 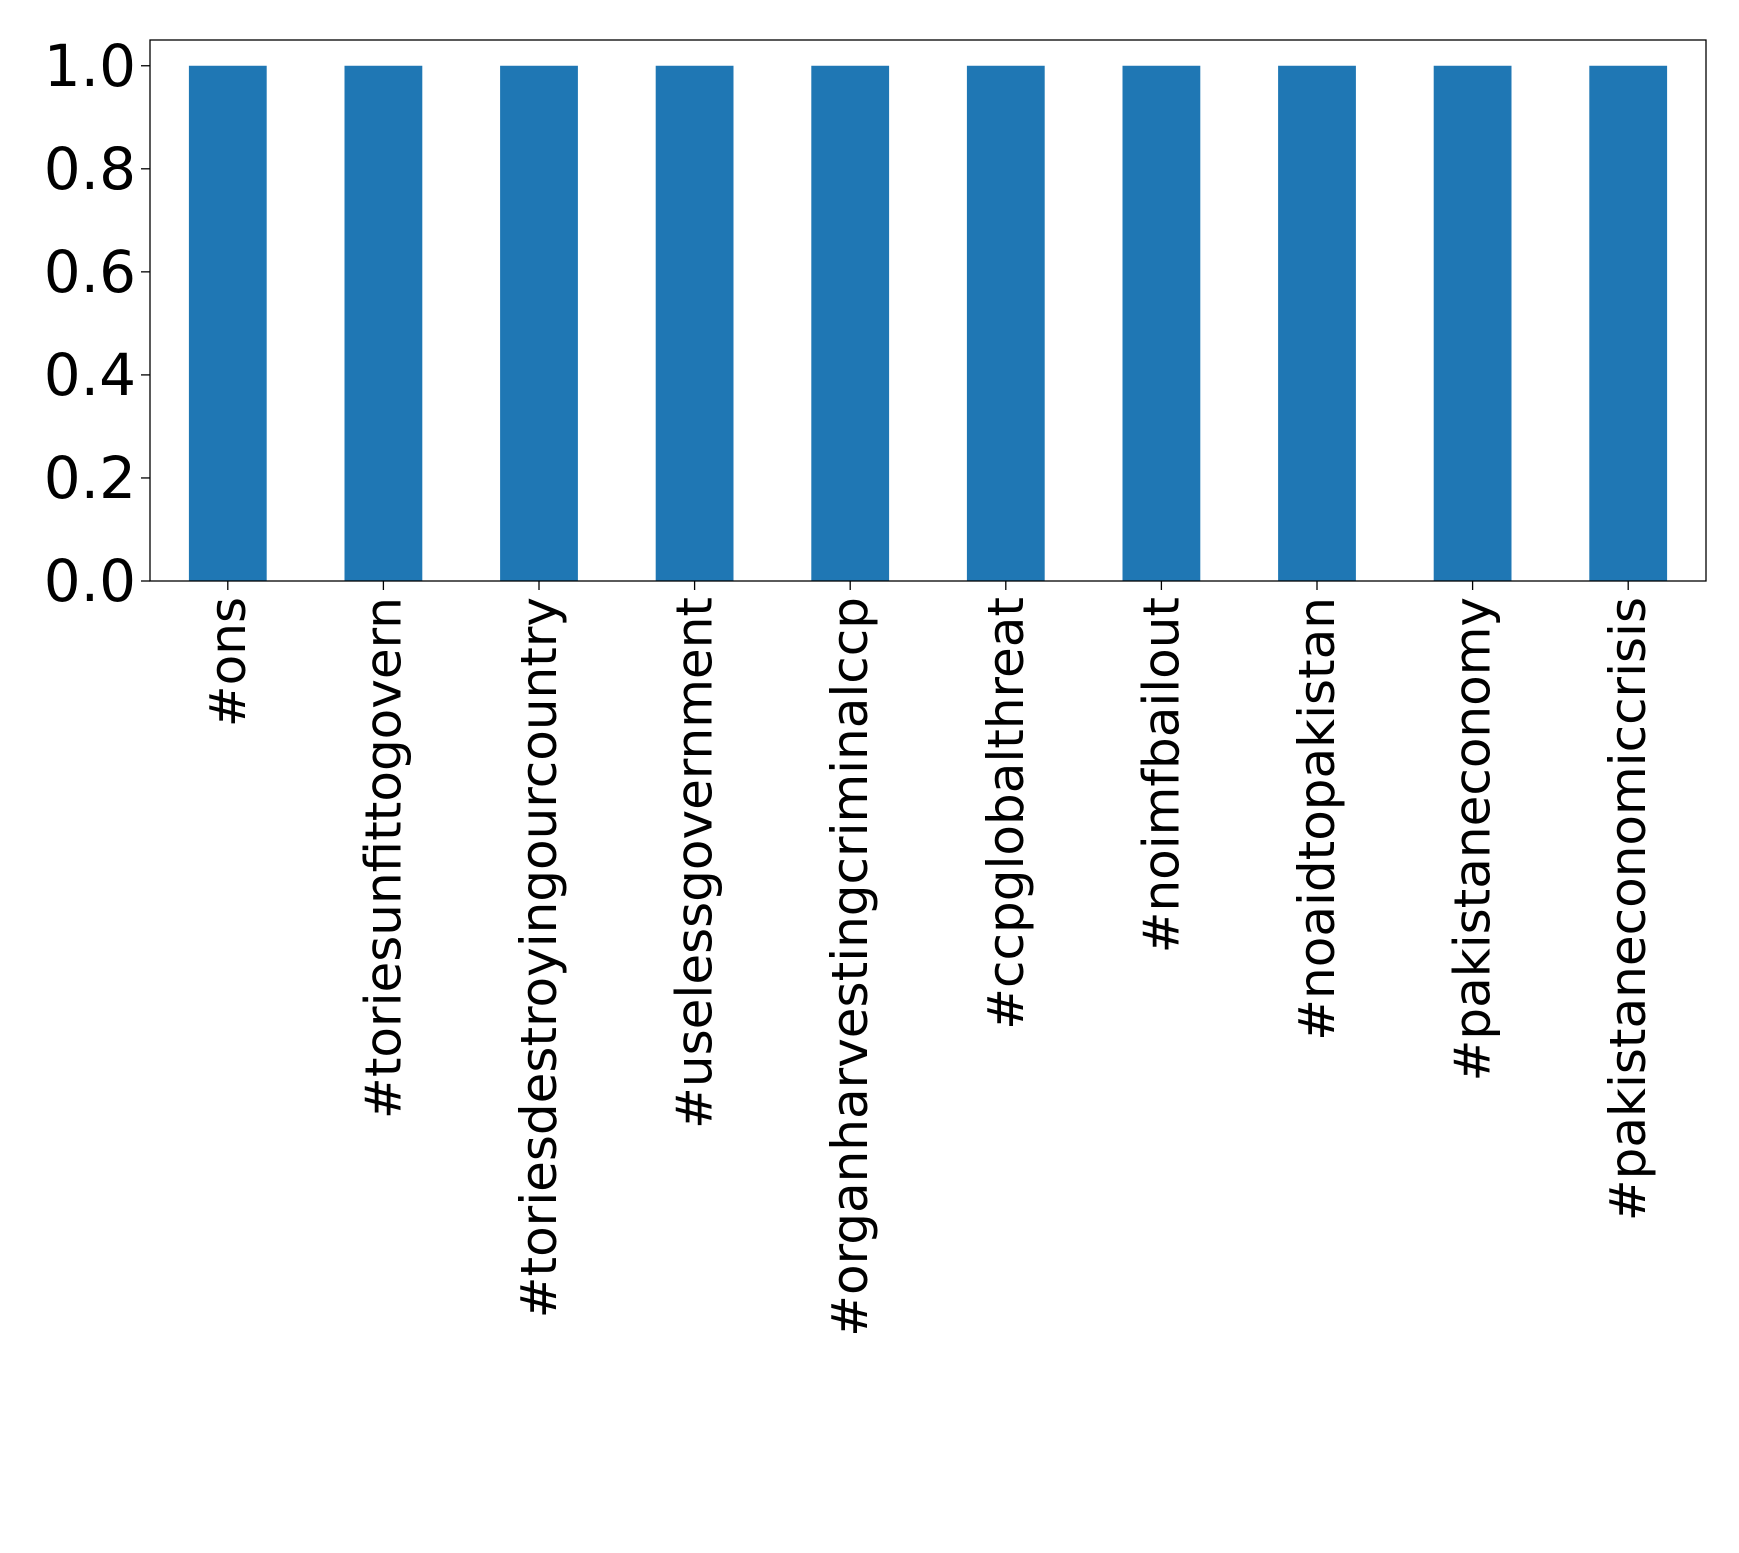 What do you see at coordinates (90, 581) in the screenshot?
I see `y-tick-label: 0.0` at bounding box center [90, 581].